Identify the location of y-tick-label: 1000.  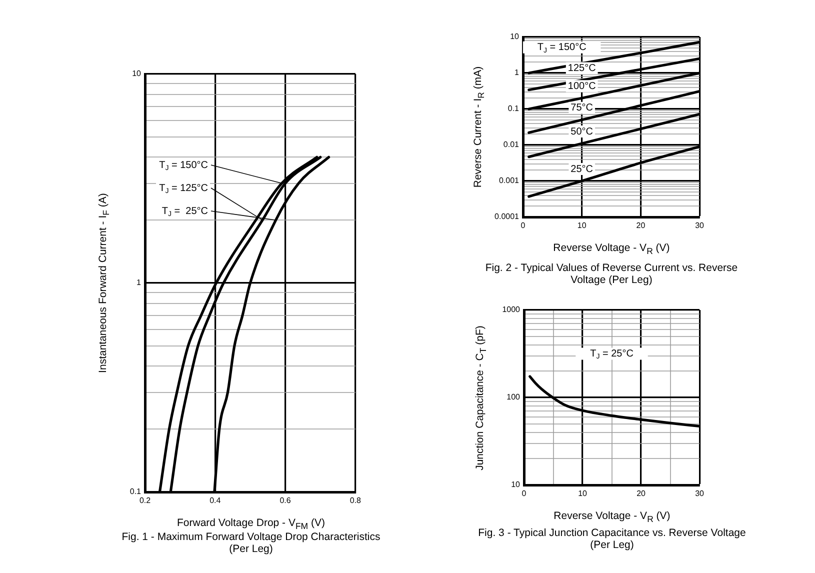
(511, 309).